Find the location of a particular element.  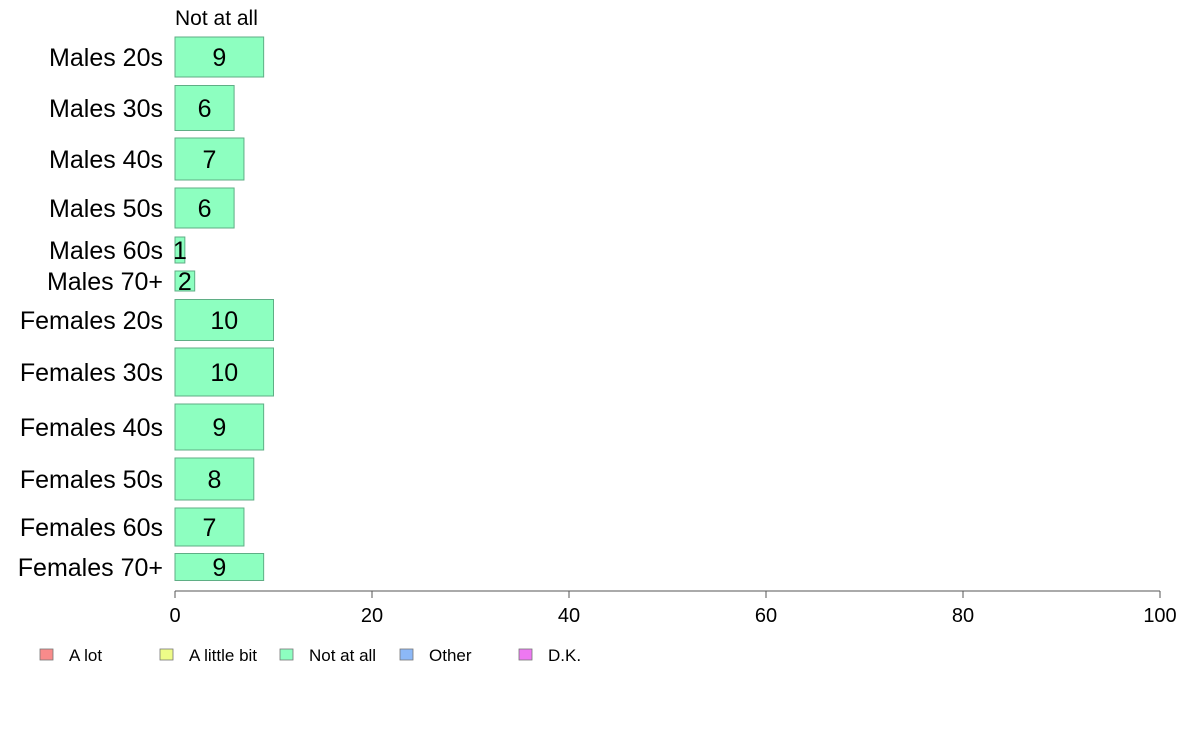

legend-label-d-k: D.K. is located at coordinates (564, 655).